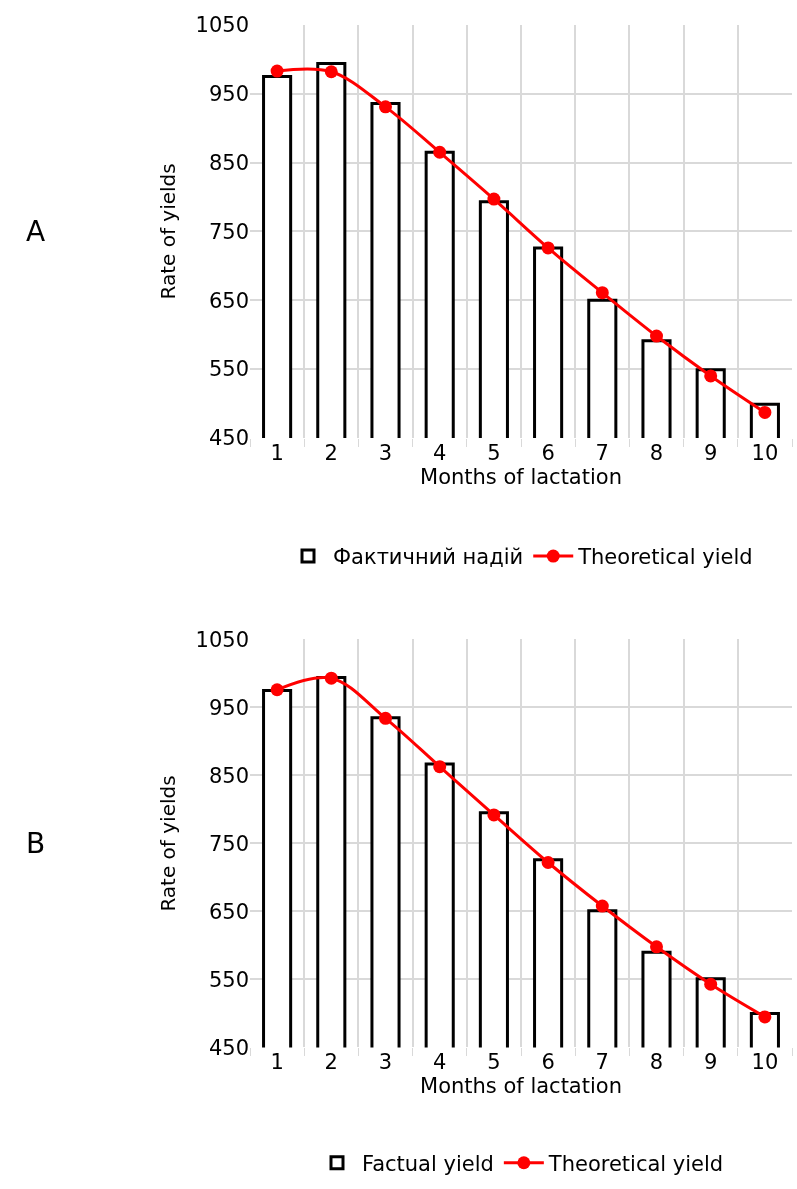  Describe the element at coordinates (428, 1163) in the screenshot. I see `legend-label: Factual yield` at that location.